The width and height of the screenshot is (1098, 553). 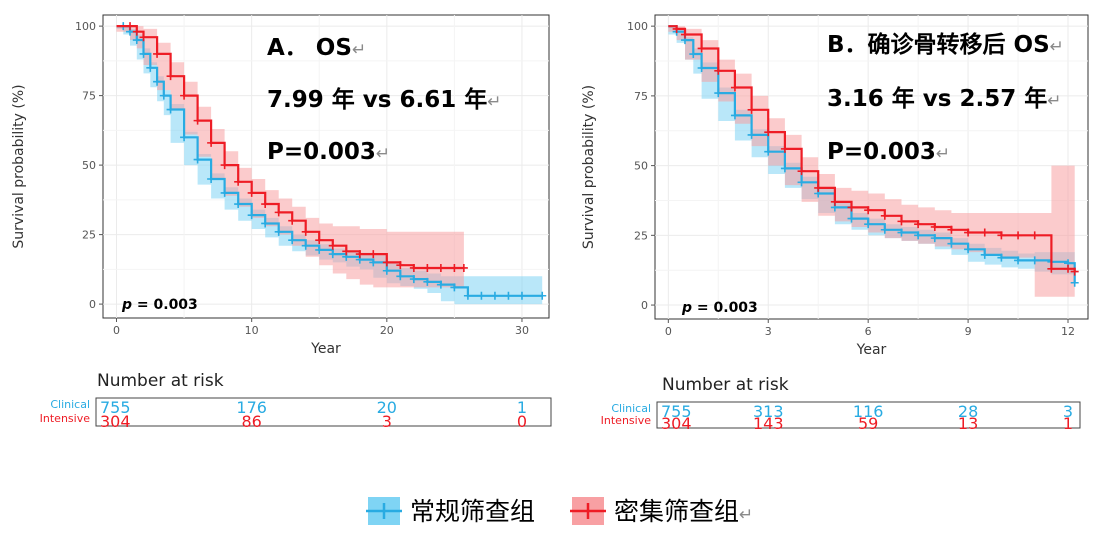 What do you see at coordinates (116, 330) in the screenshot?
I see `x-tick-label: 0` at bounding box center [116, 330].